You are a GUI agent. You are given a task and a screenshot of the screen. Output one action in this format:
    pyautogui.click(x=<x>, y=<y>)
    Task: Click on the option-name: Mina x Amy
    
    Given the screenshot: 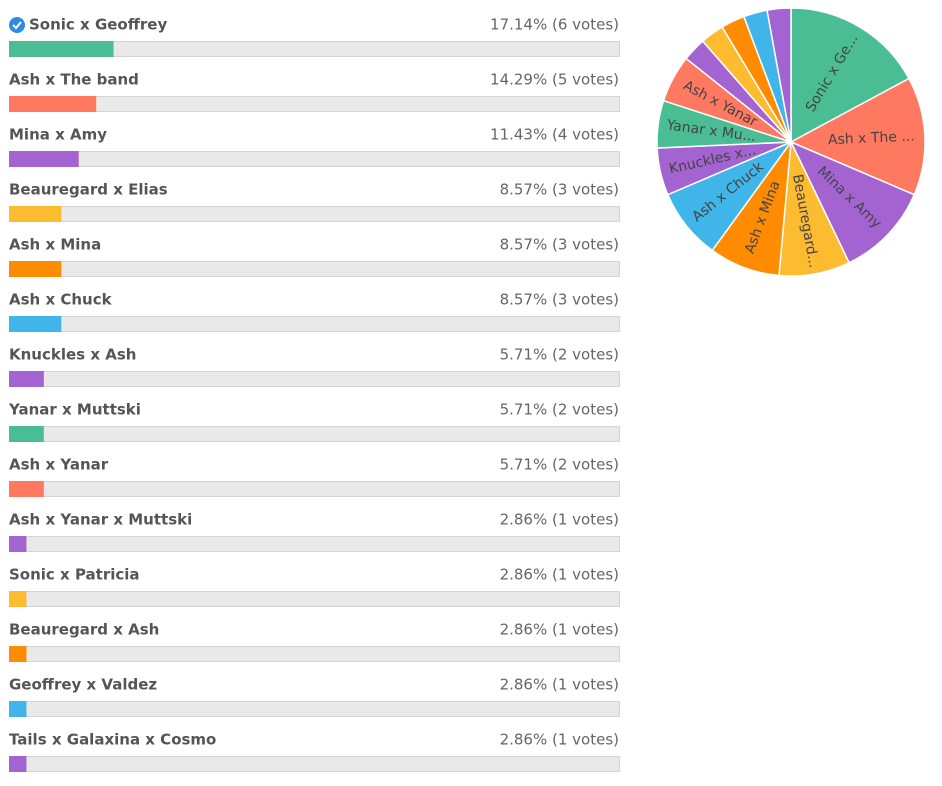 What is the action you would take?
    pyautogui.click(x=58, y=135)
    